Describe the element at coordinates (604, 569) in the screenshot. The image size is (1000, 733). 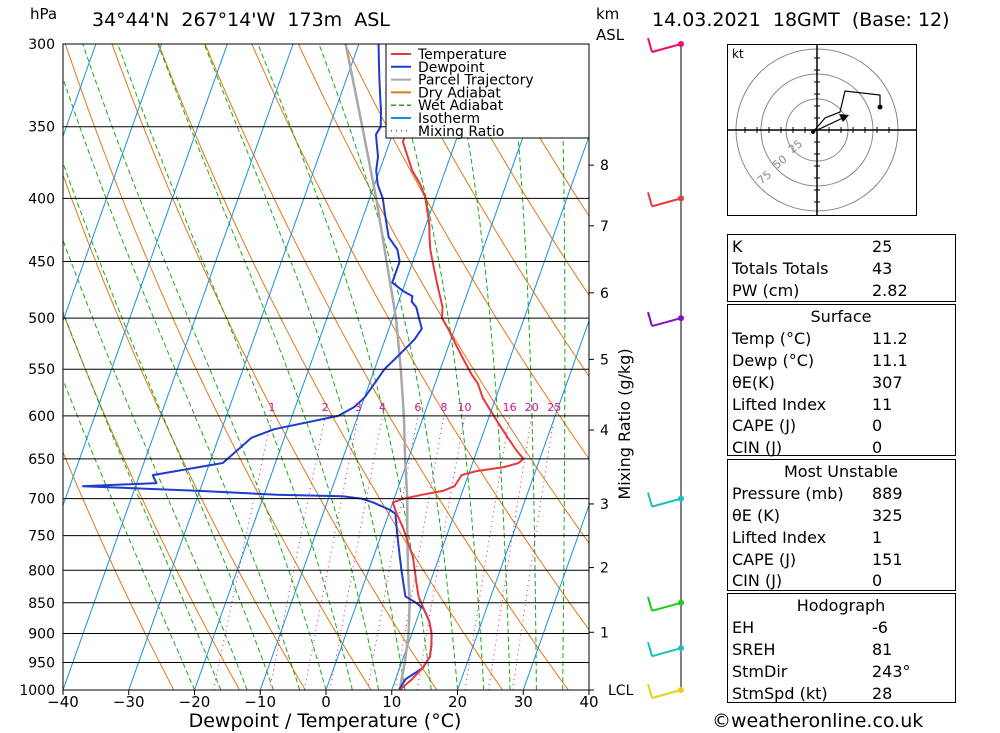
I see `km-tick-label: 2` at that location.